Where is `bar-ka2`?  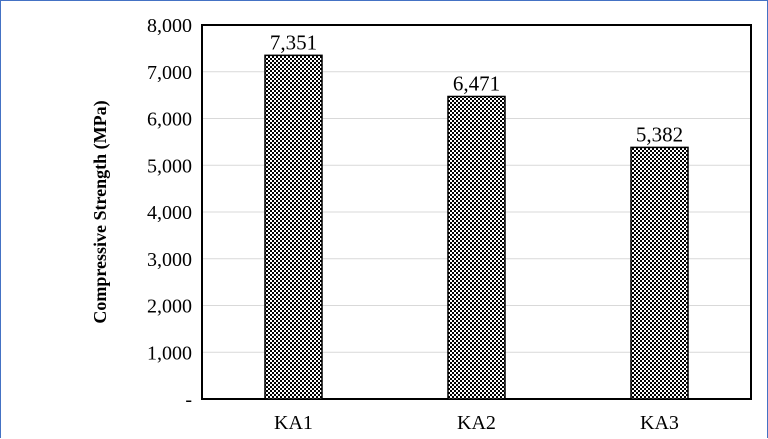
bar-ka2 is located at coordinates (476, 247).